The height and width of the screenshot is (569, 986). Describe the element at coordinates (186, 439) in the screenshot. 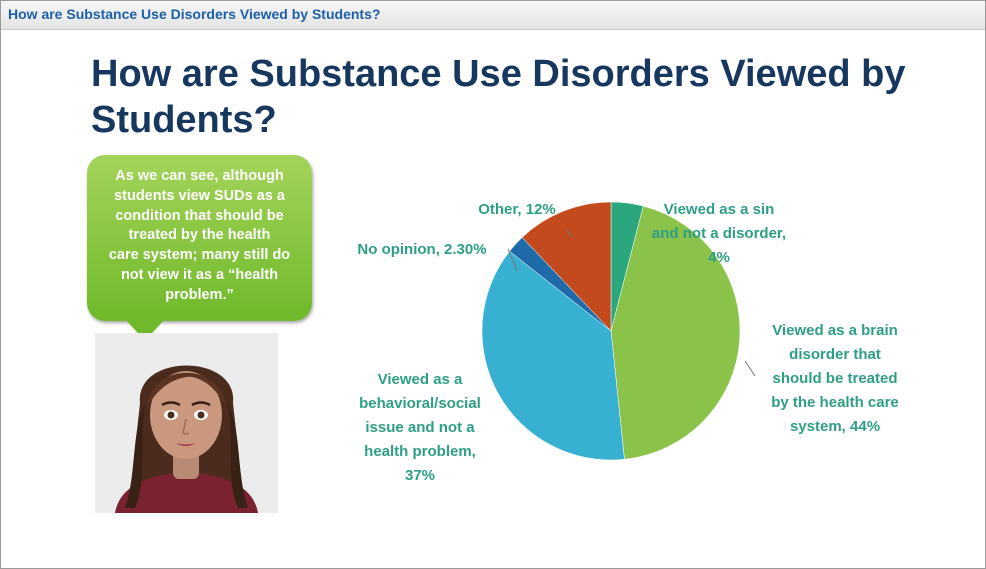

I see `avatar-illustration` at that location.